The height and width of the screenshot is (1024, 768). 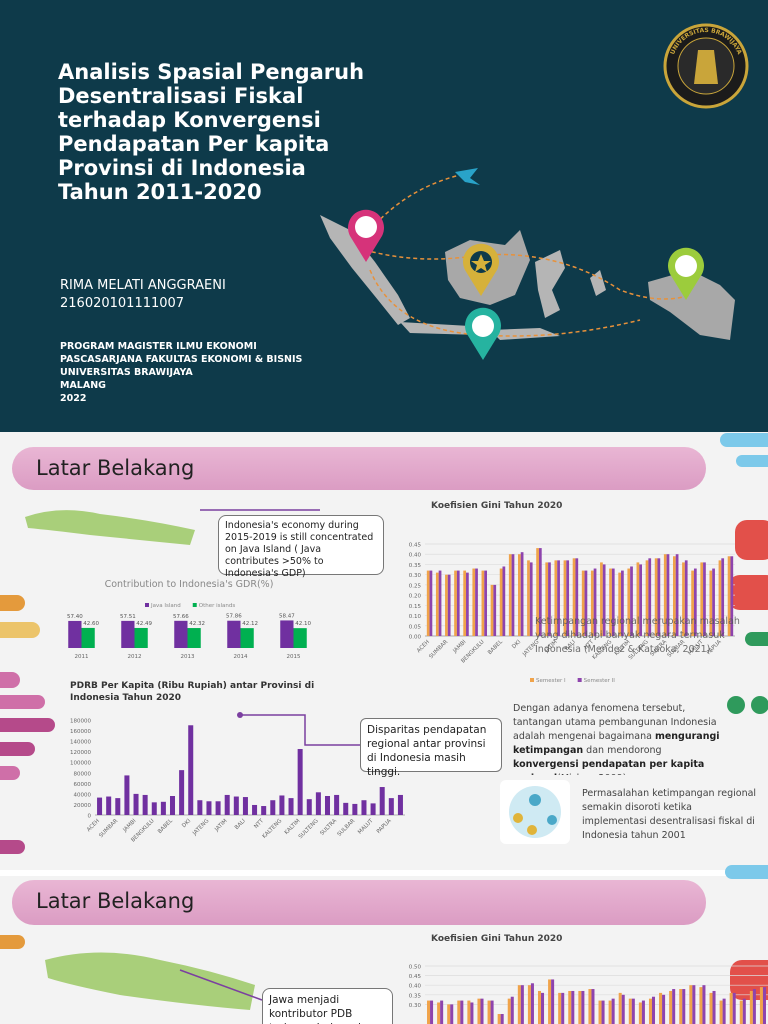 What do you see at coordinates (579, 680) in the screenshot?
I see `legend-swatch` at bounding box center [579, 680].